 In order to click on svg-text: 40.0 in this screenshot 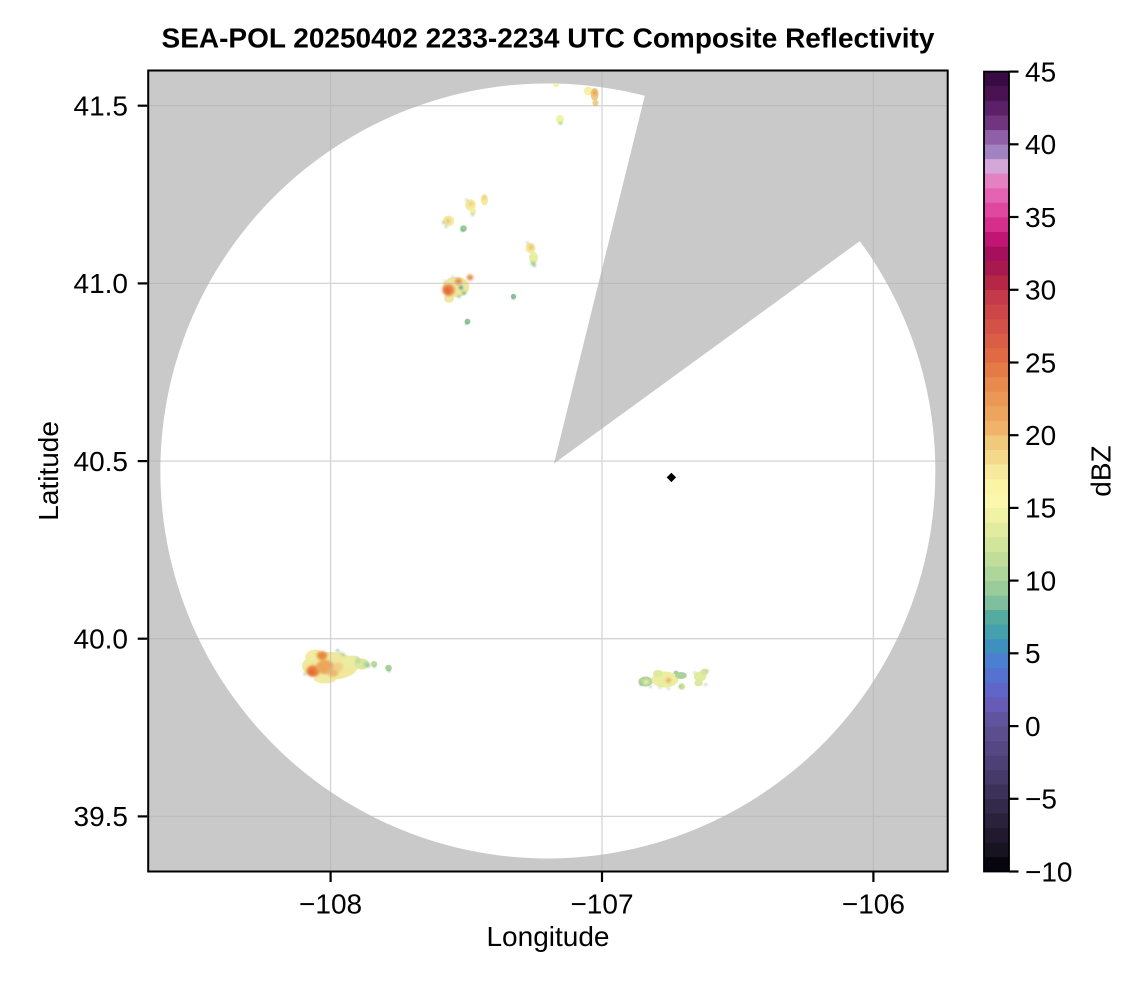, I will do `click(101, 639)`.